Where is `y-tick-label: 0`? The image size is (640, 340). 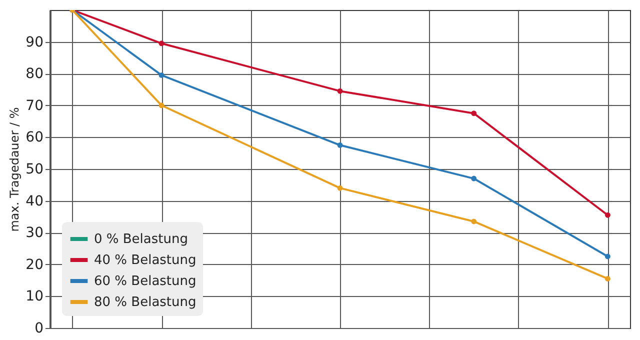 y-tick-label: 0 is located at coordinates (39, 328).